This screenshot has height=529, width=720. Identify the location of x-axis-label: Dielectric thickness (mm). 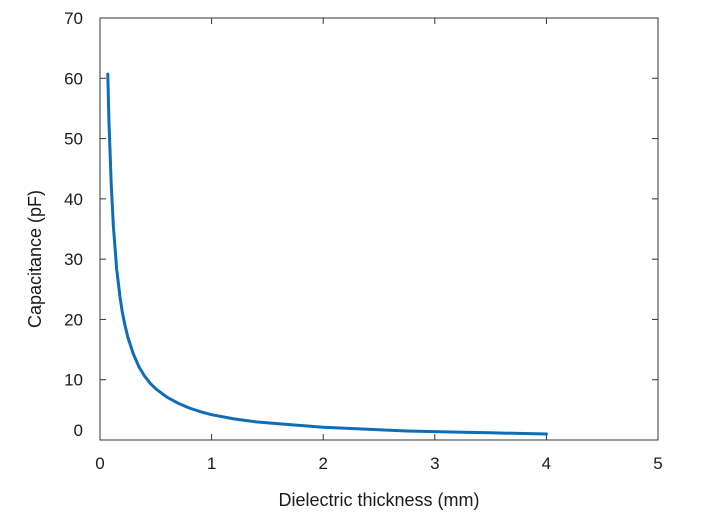
(378, 500).